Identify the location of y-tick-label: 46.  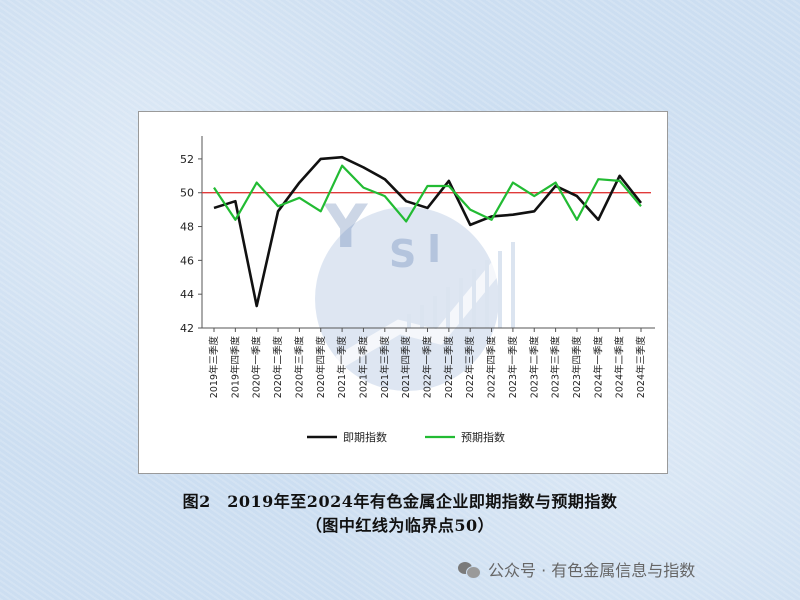
(187, 260).